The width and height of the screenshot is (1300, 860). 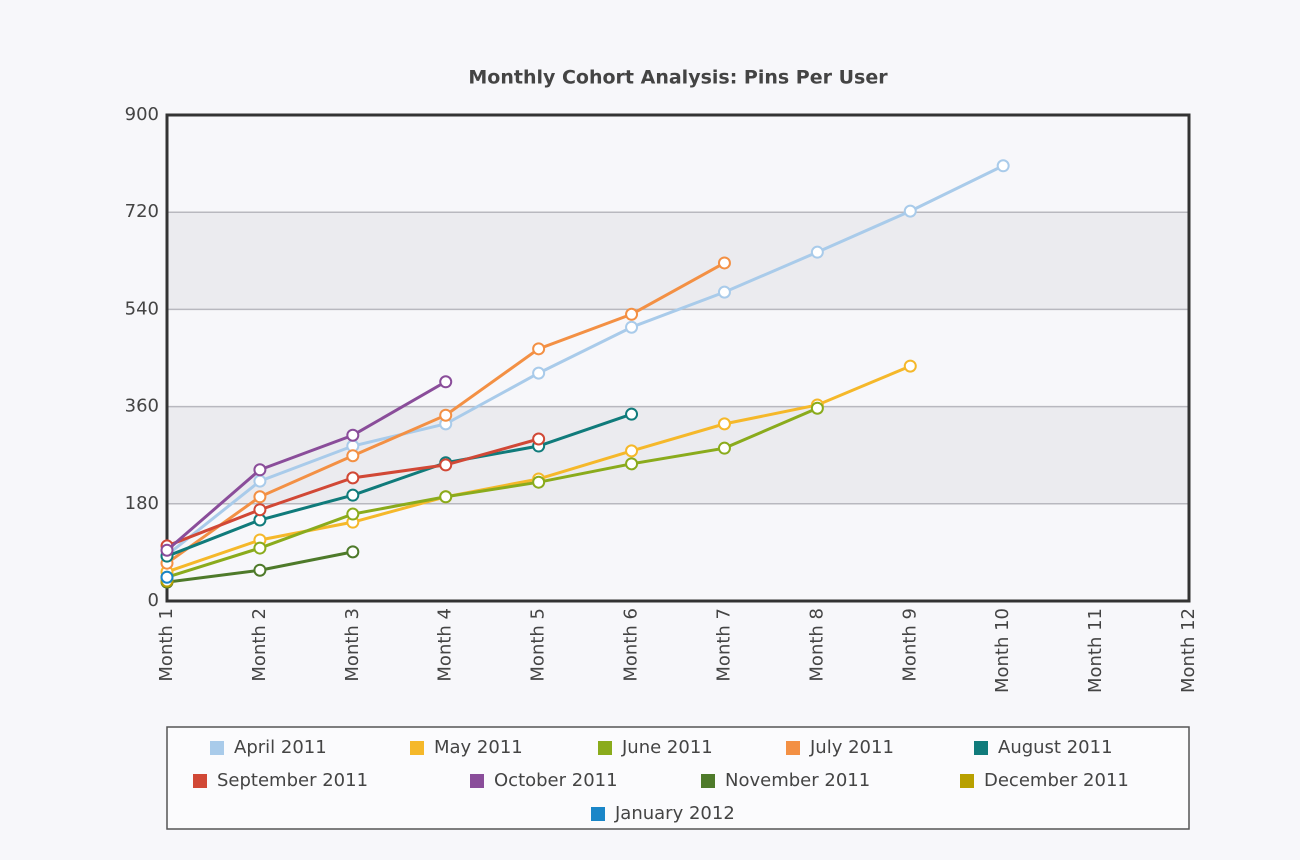 What do you see at coordinates (723, 645) in the screenshot?
I see `x-tick-label: Month 7` at bounding box center [723, 645].